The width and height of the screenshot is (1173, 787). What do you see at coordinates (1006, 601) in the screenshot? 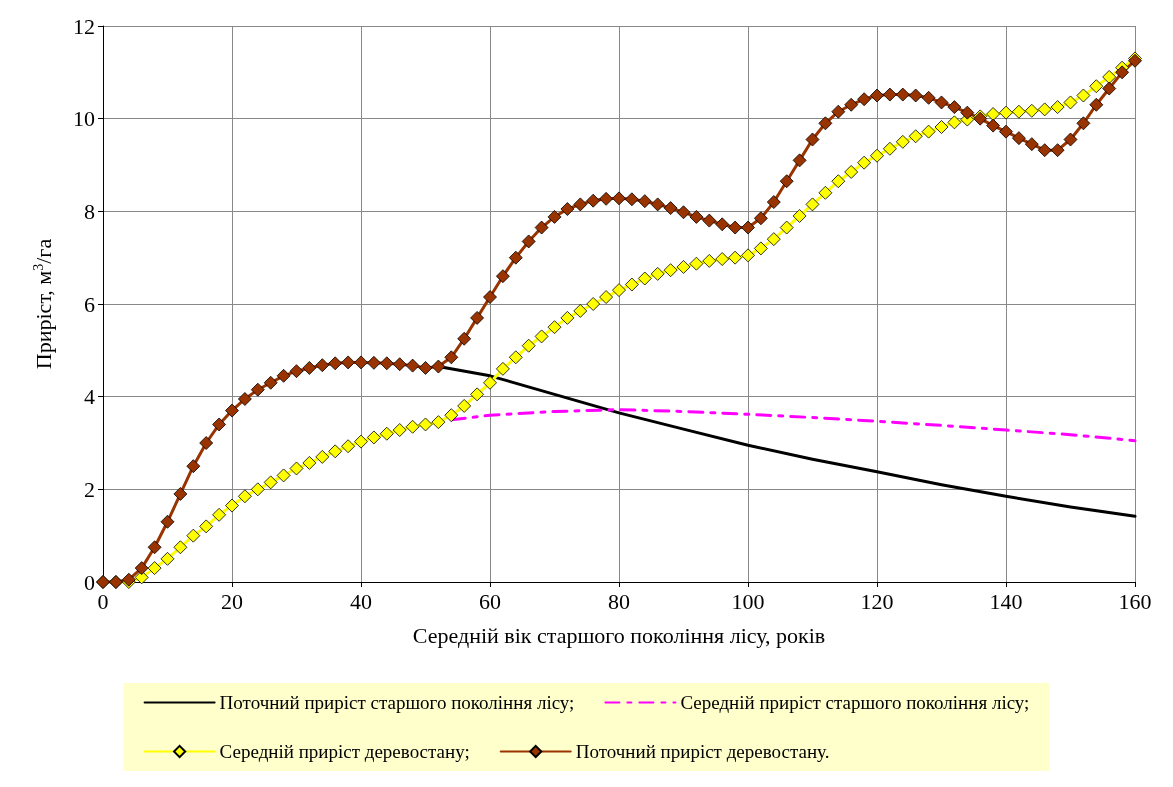
I see `x-tick-label: 140` at bounding box center [1006, 601].